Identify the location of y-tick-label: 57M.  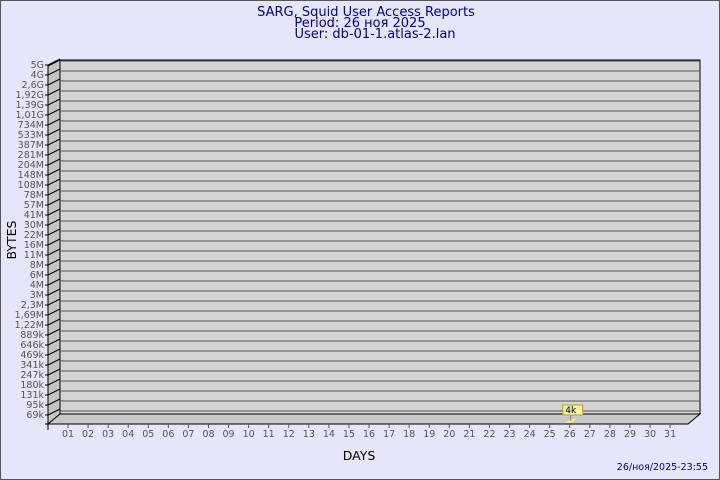
(34, 205).